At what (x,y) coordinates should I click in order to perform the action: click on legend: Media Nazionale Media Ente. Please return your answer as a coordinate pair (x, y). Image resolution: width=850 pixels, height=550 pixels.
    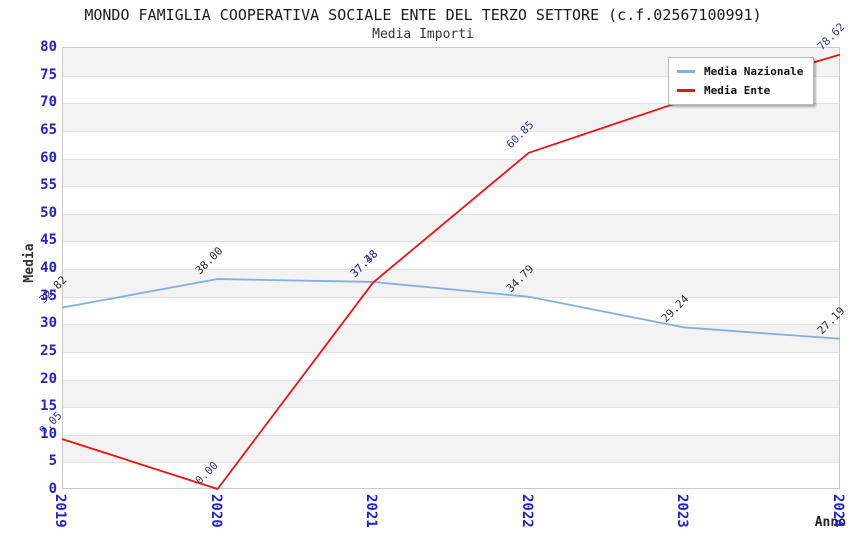
    Looking at the image, I should click on (741, 81).